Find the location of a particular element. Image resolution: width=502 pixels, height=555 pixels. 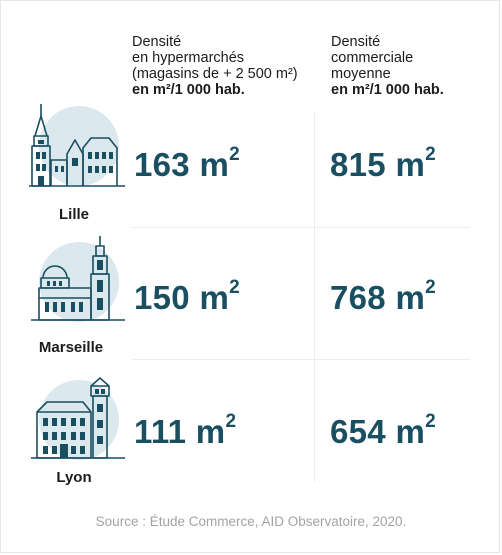

value-number: 150 is located at coordinates (162, 297).